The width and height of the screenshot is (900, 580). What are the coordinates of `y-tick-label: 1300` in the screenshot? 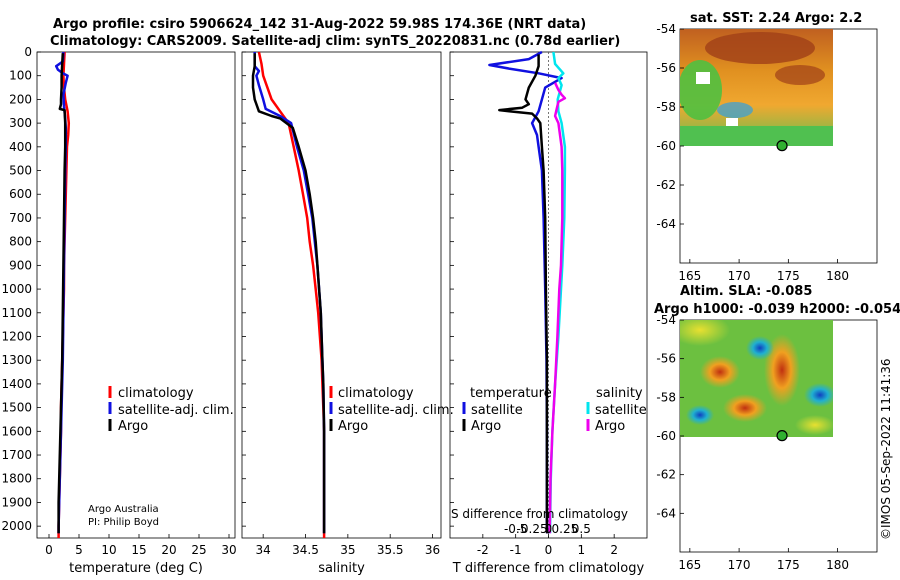 It's located at (16, 360).